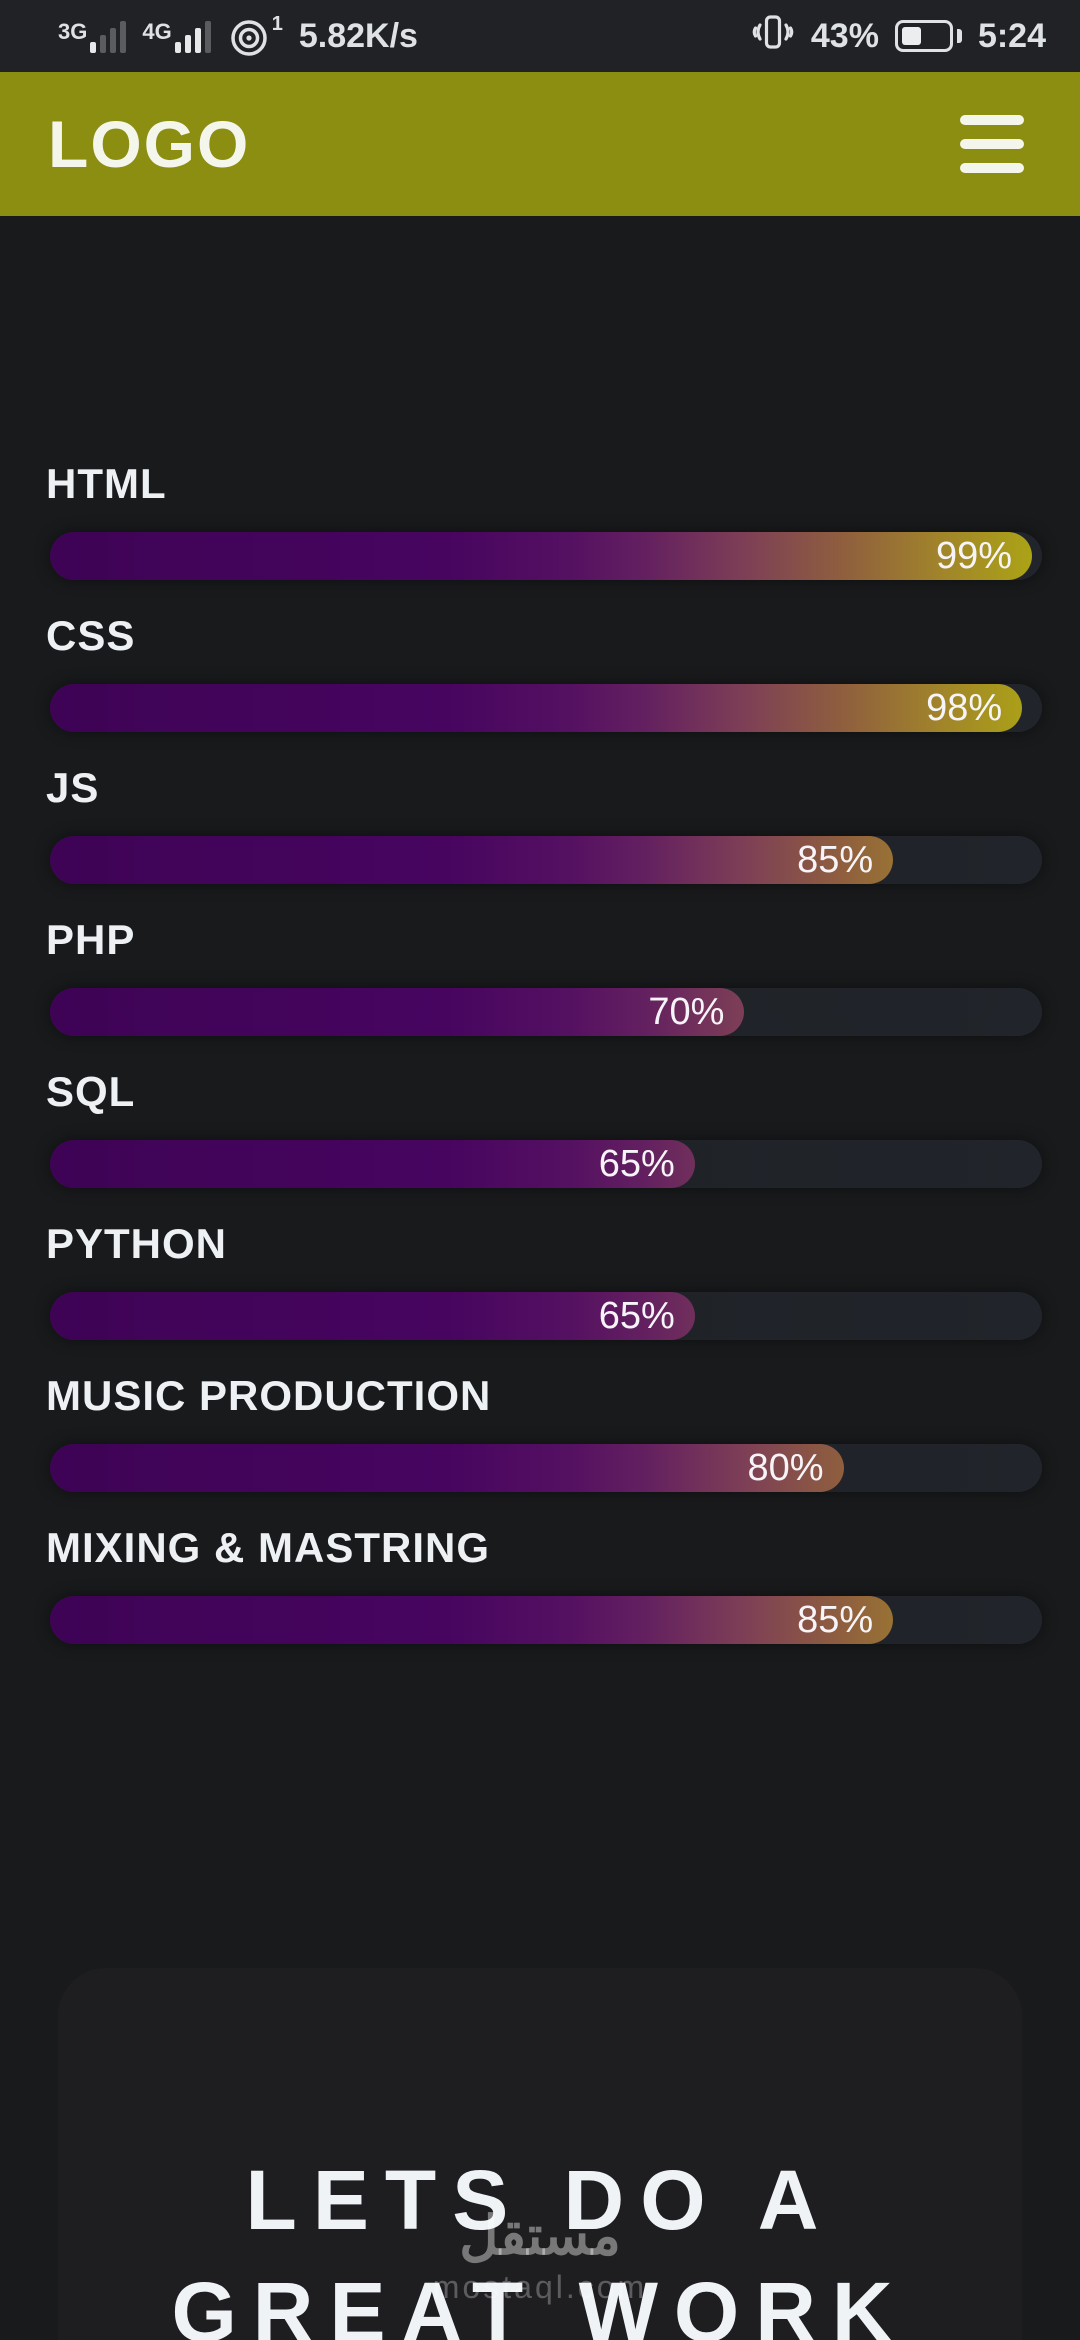 This screenshot has height=2340, width=1080. Describe the element at coordinates (106, 483) in the screenshot. I see `skill-label: HTML` at that location.